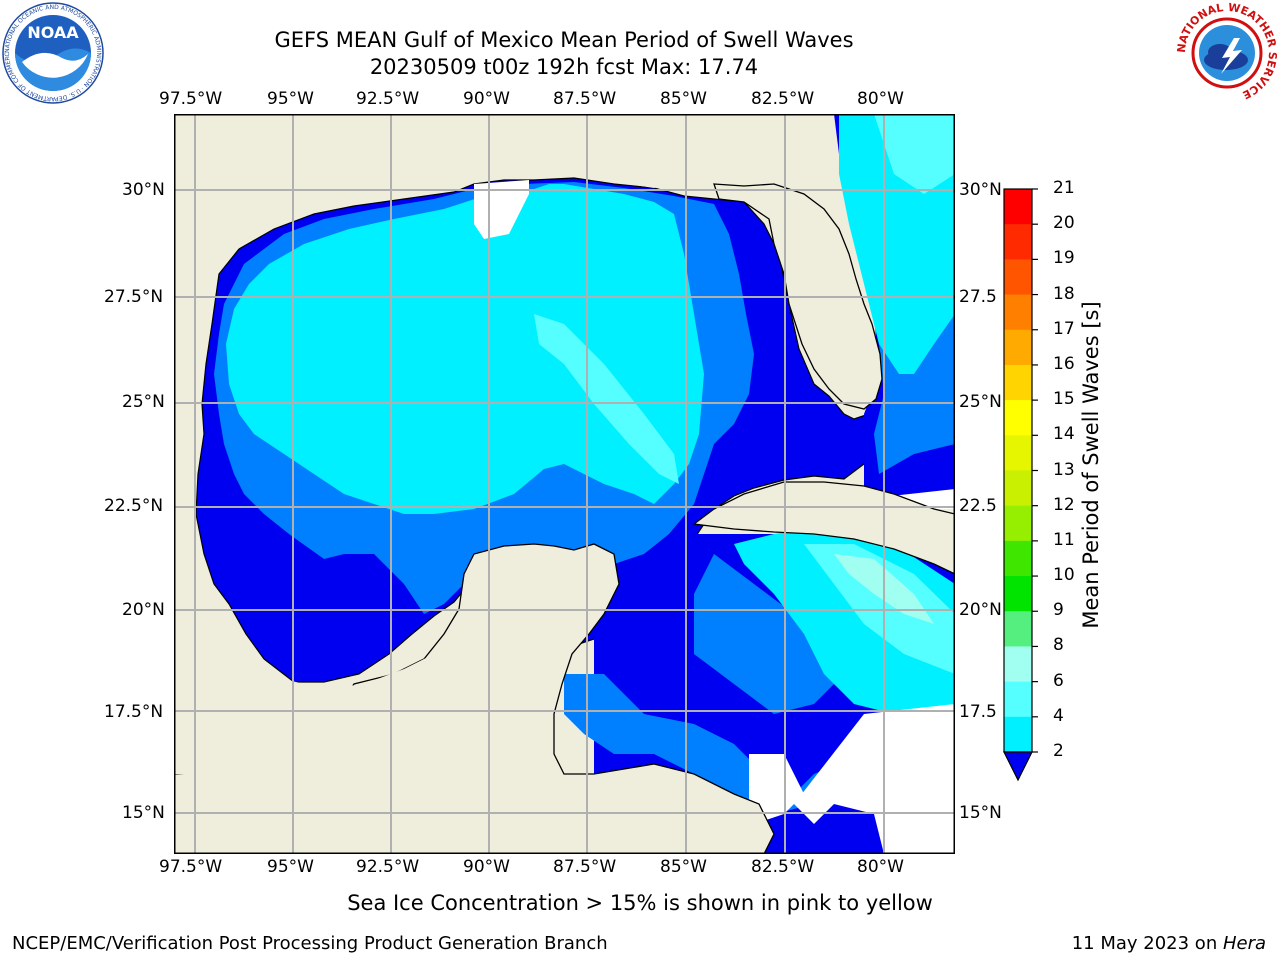 The image size is (1280, 960). I want to click on noaa-logo-text: NOAA, so click(53, 32).